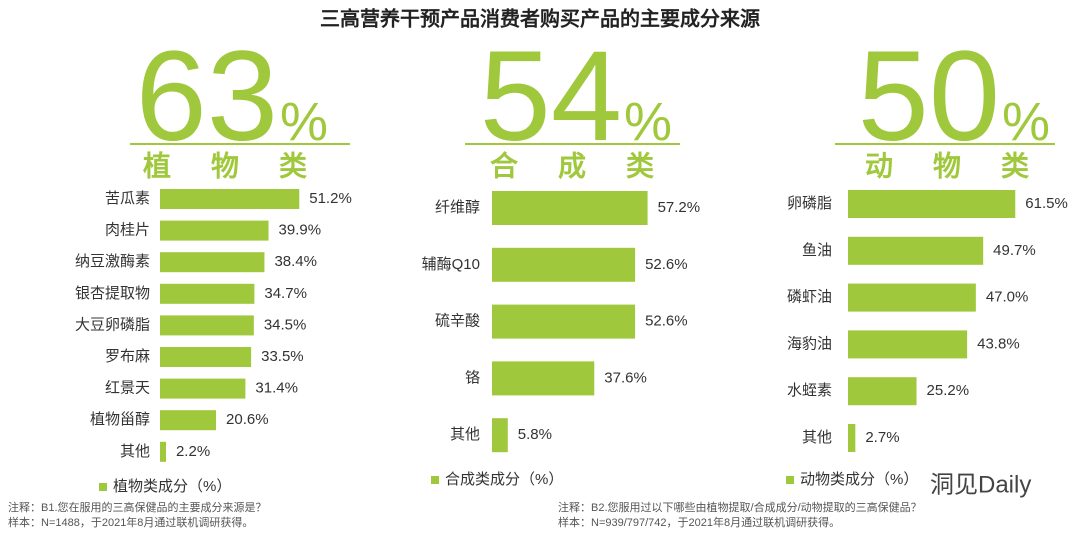 The width and height of the screenshot is (1080, 534). Describe the element at coordinates (929, 96) in the screenshot. I see `headline-number: 50` at that location.